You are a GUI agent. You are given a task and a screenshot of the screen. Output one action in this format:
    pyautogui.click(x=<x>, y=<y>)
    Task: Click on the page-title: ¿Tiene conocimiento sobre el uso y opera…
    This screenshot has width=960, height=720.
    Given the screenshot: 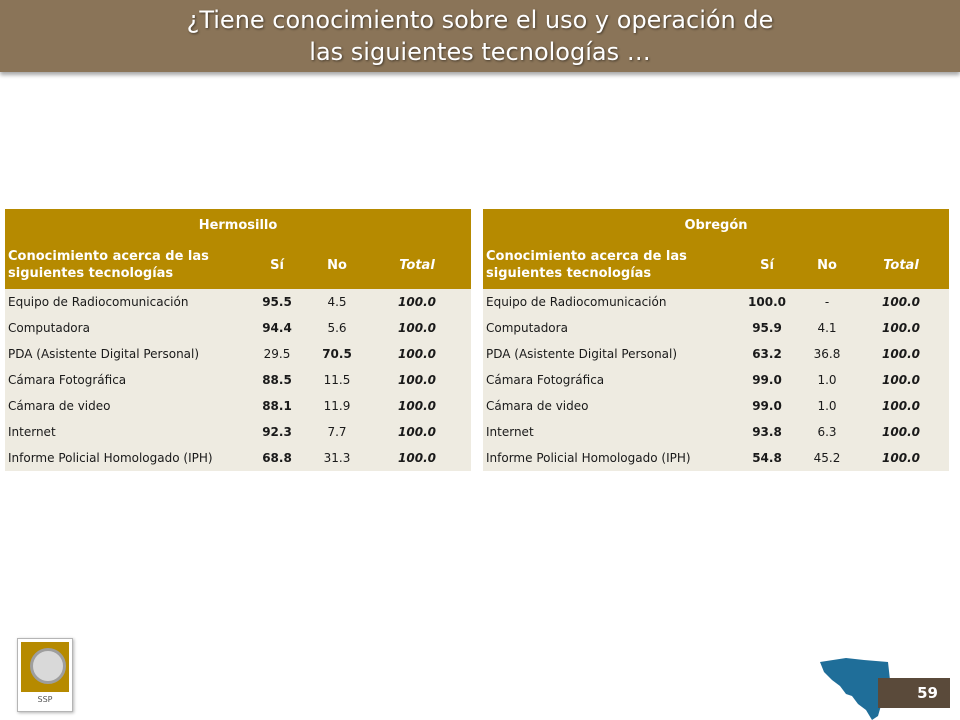 What is the action you would take?
    pyautogui.click(x=480, y=36)
    